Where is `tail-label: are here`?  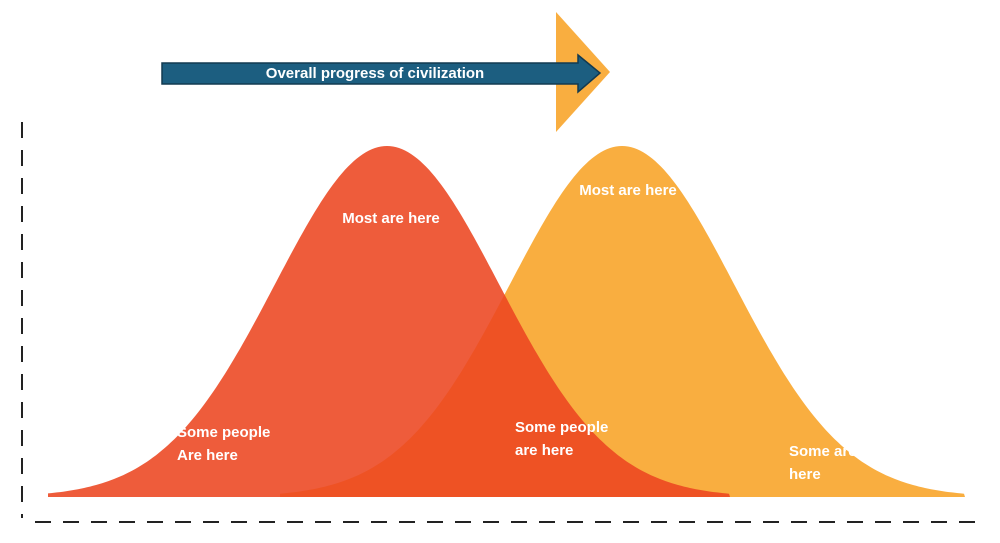 tail-label: are here is located at coordinates (544, 450).